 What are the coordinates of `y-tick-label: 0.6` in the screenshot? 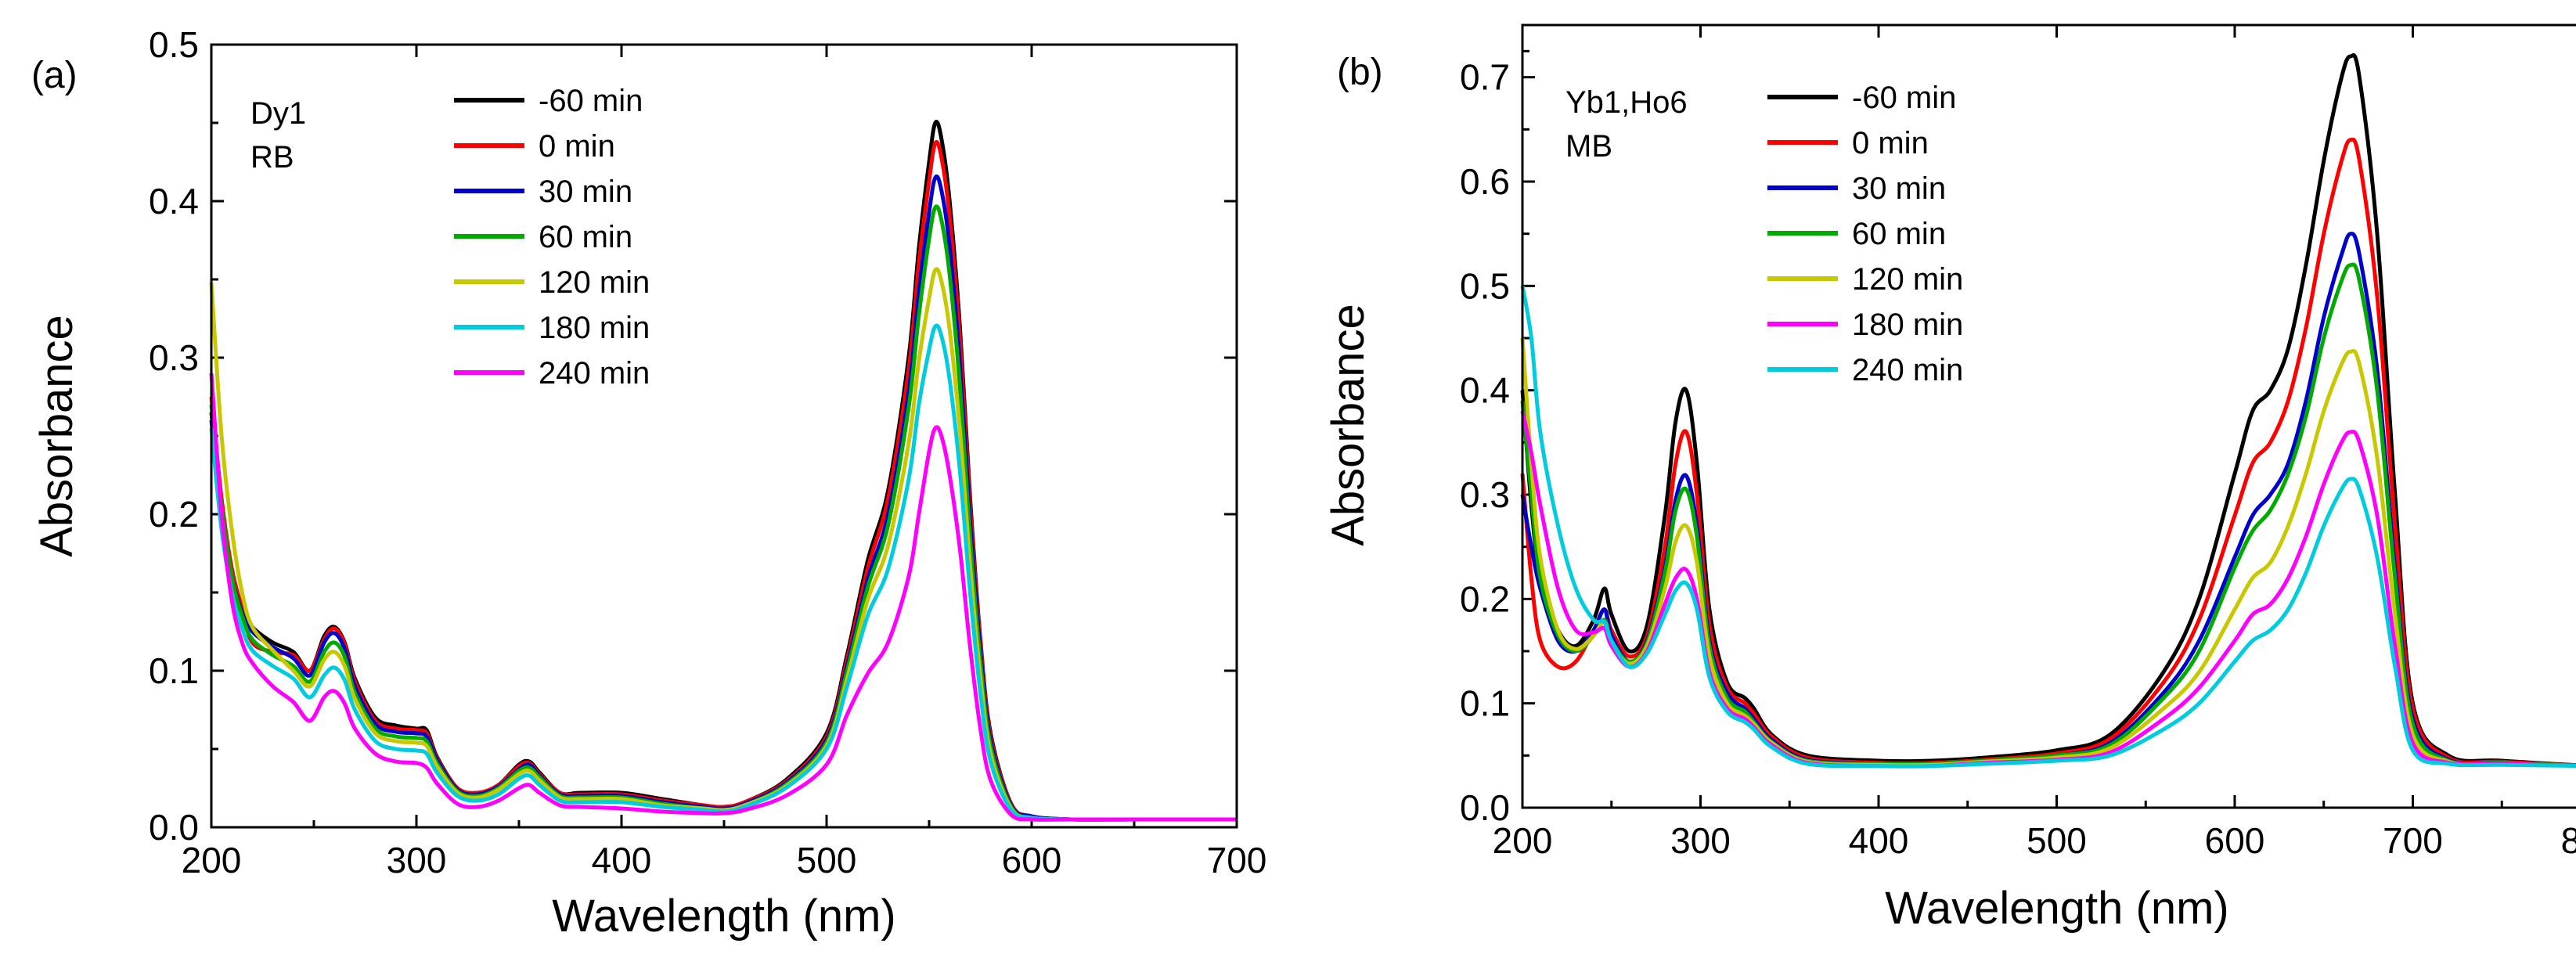 It's located at (1485, 181).